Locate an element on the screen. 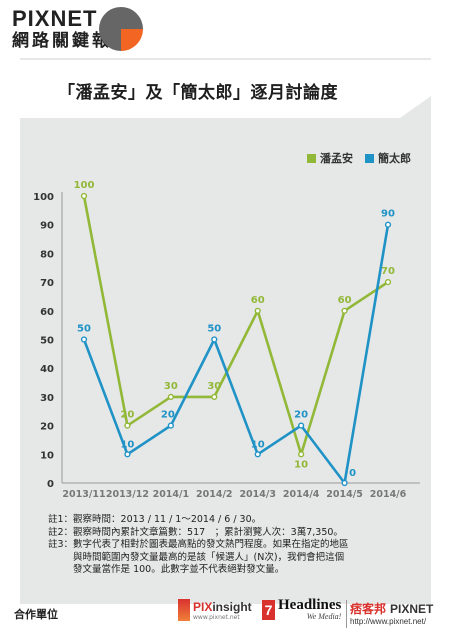  x-tick-label: 2013/12 is located at coordinates (127, 494).